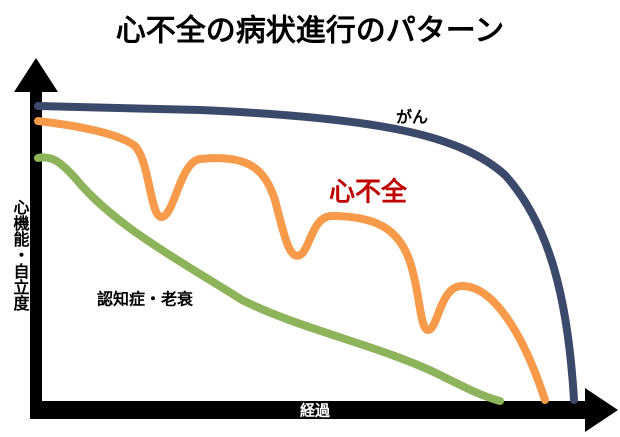  Describe the element at coordinates (368, 192) in the screenshot. I see `curve-label: 心不全` at that location.